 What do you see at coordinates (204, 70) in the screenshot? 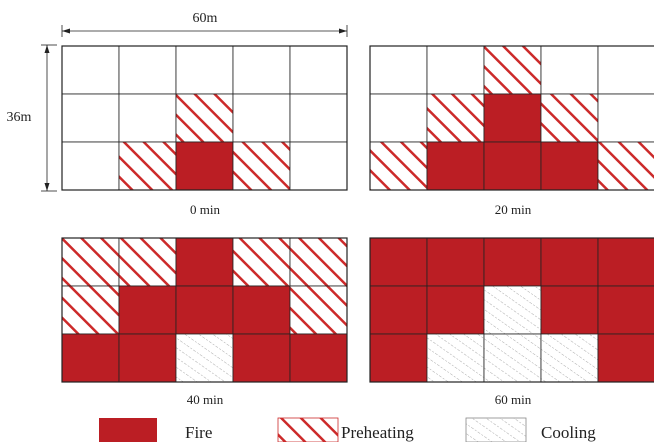
I see `cell-empty-r1-c3` at bounding box center [204, 70].